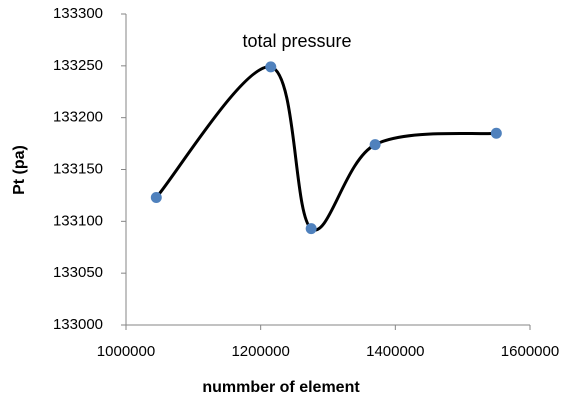 The height and width of the screenshot is (403, 561). Describe the element at coordinates (281, 387) in the screenshot. I see `x-axis-title: nummber of element` at that location.